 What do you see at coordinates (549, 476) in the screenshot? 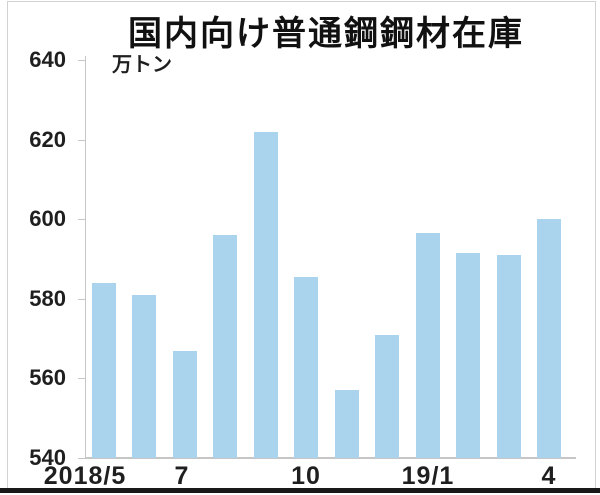
I see `x-tick-label-4: 4` at bounding box center [549, 476].